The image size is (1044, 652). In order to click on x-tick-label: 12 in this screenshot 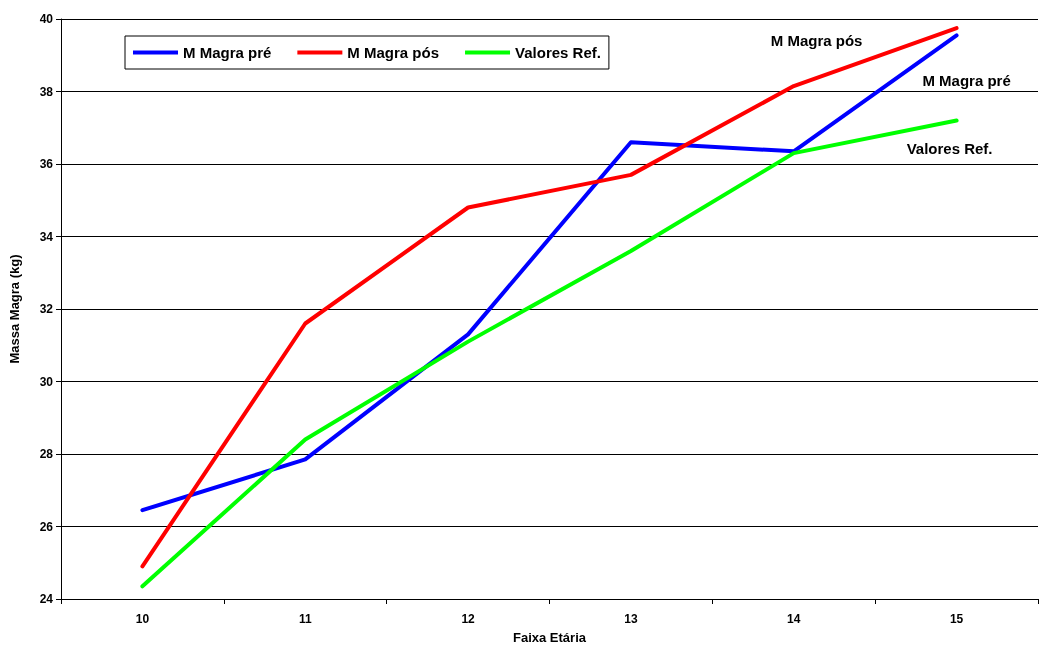, I will do `click(468, 619)`.